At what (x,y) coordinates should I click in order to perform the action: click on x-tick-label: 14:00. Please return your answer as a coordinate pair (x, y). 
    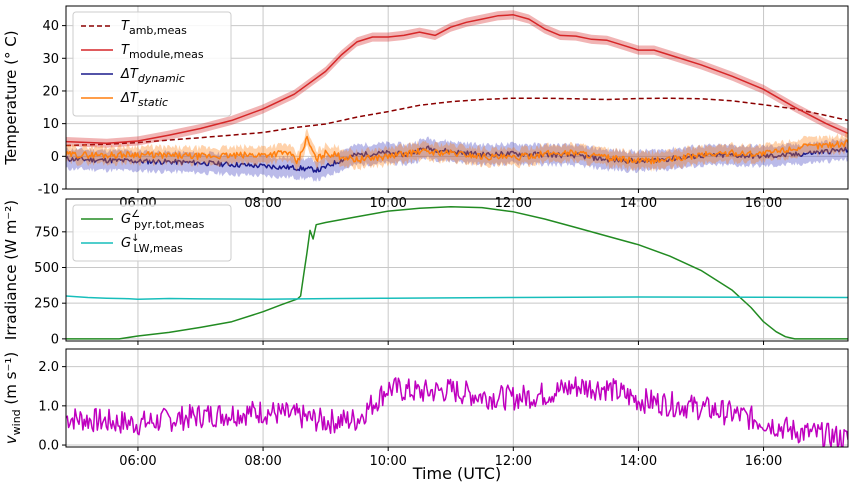
    Looking at the image, I should click on (638, 461).